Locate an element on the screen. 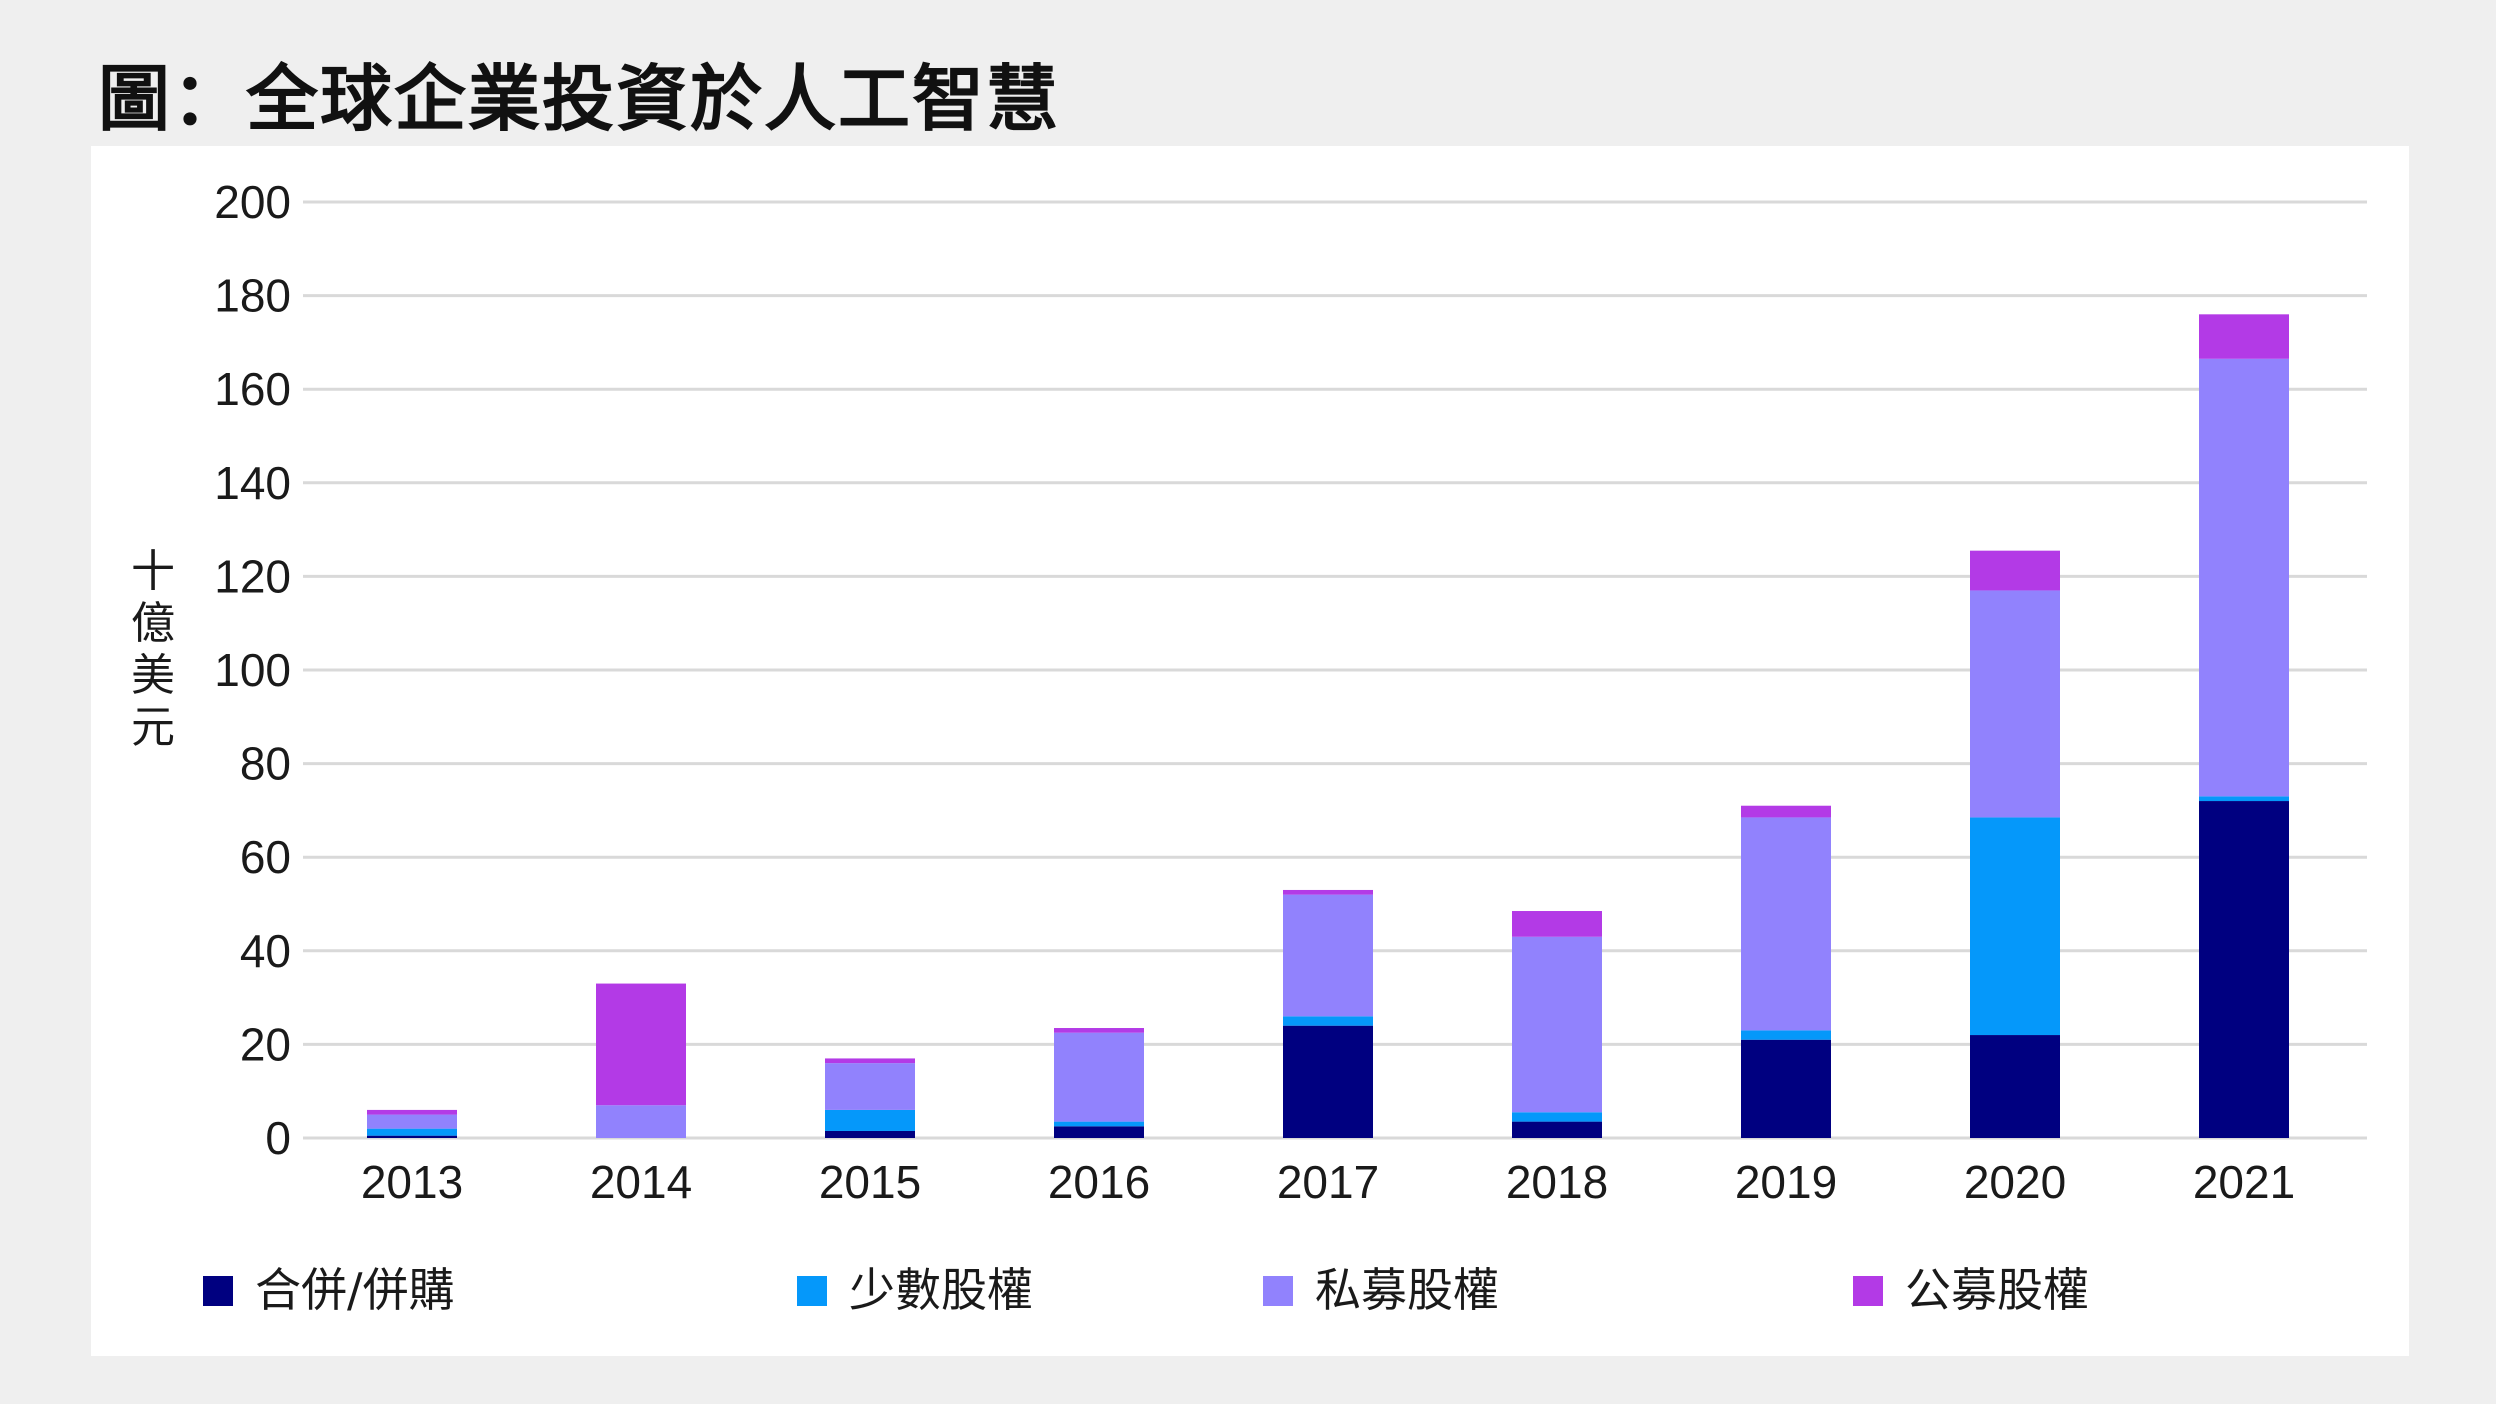  legend: 合併/併購 少數股權 私募股權 公募股權 is located at coordinates (1146, 1290).